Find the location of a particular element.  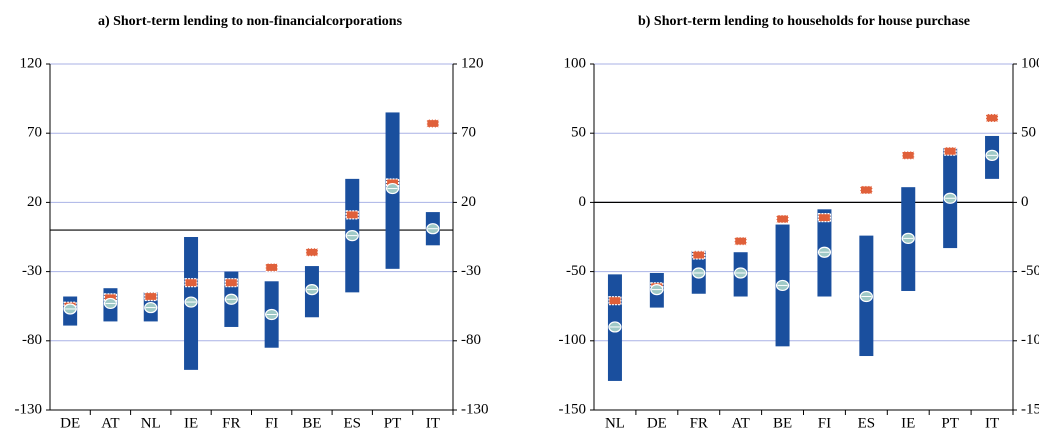

y-tick-label: -100 is located at coordinates (573, 340).